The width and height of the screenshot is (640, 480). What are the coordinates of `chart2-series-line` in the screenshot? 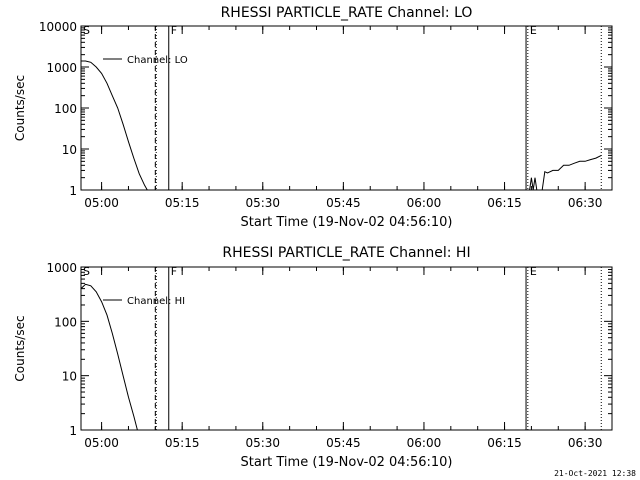 It's located at (109, 357).